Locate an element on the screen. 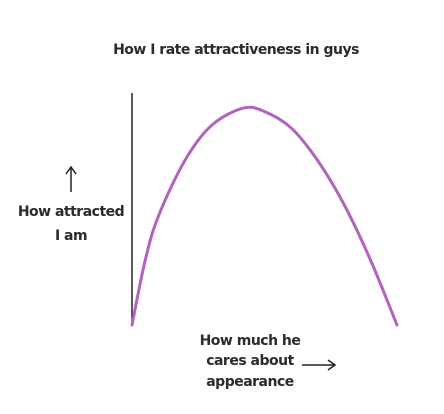  y-axis-label: I am is located at coordinates (71, 236).